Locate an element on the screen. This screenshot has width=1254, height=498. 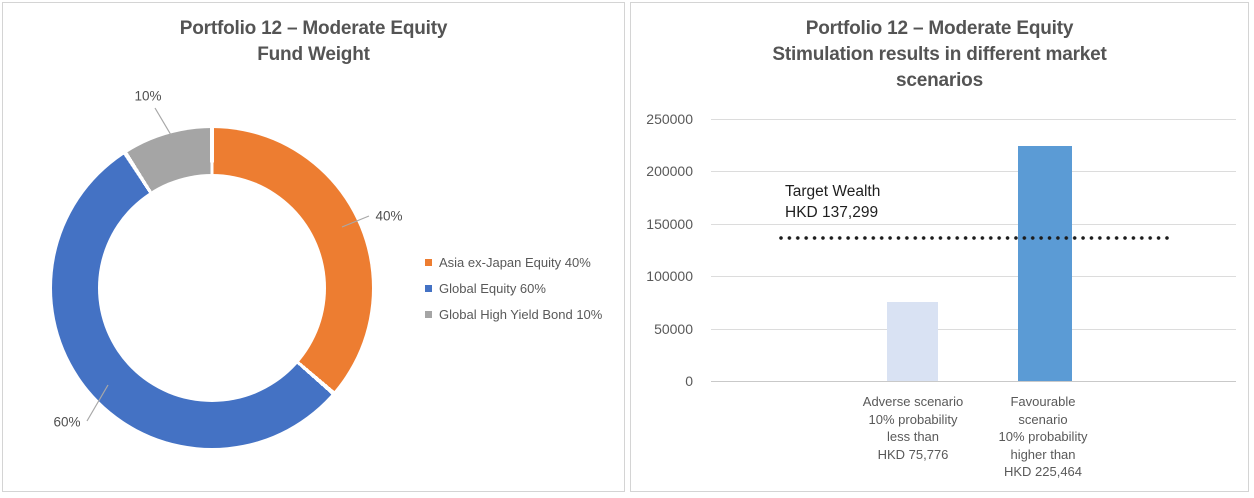
target-wealth-line is located at coordinates (976, 237).